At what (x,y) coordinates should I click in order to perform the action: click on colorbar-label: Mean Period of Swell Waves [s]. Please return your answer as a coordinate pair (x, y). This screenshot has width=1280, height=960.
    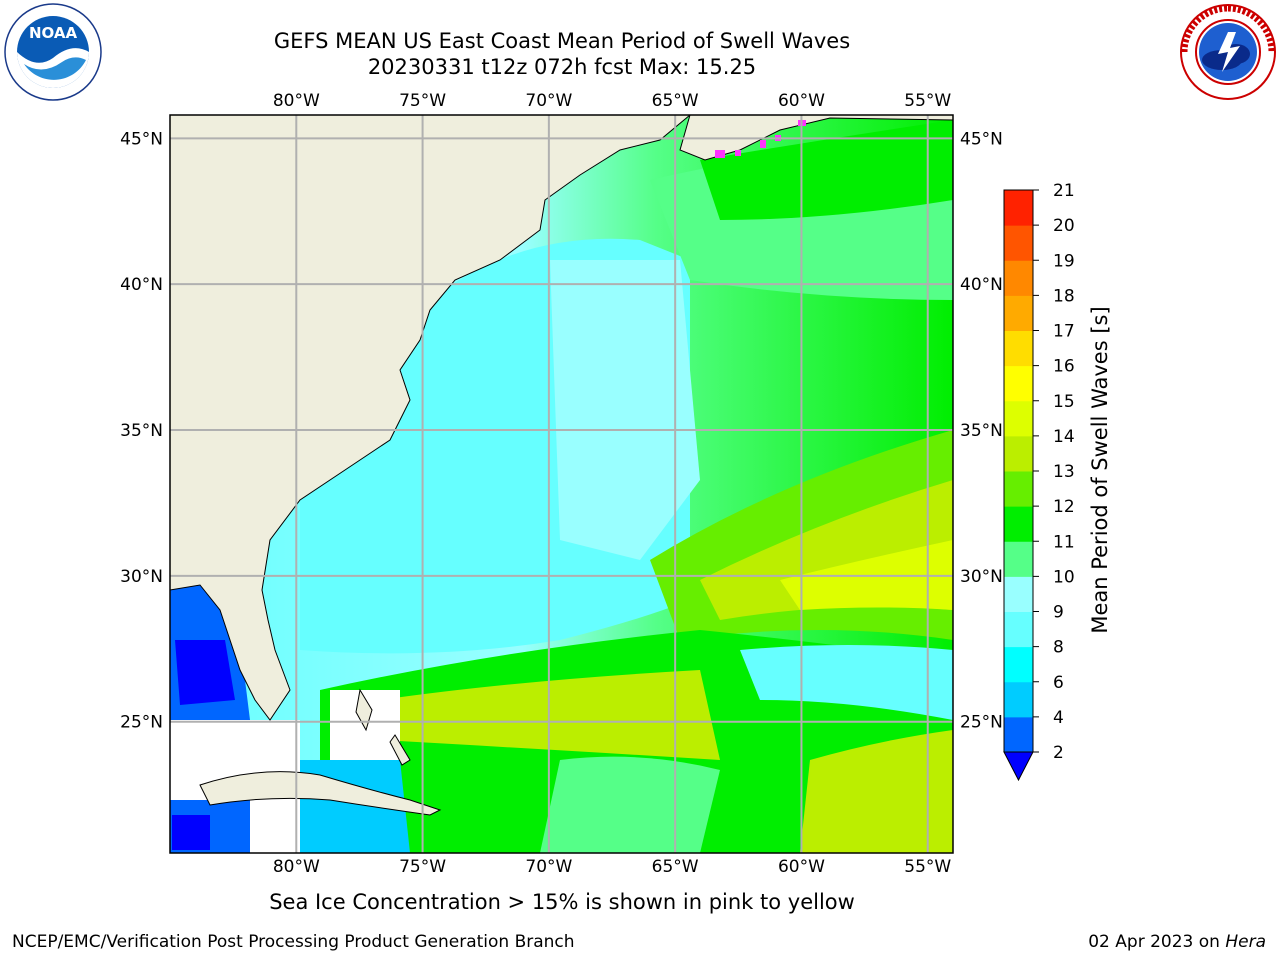
    Looking at the image, I should click on (1100, 469).